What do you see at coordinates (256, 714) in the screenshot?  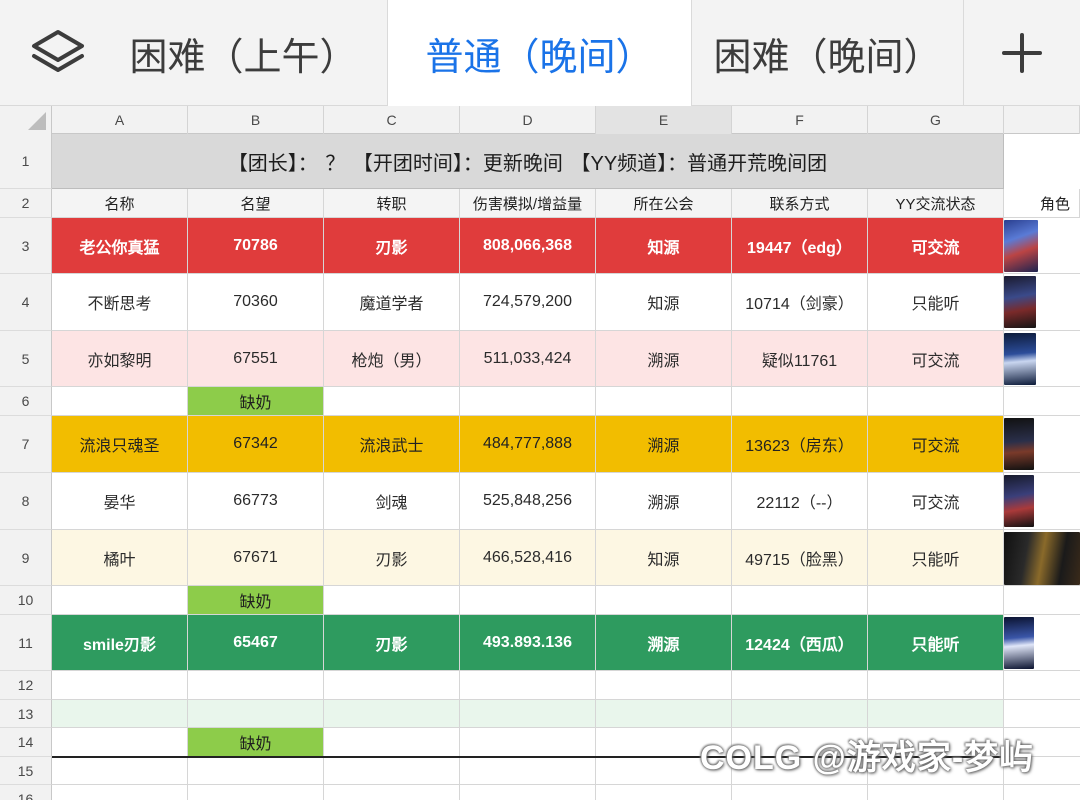 I see `cell-b13` at bounding box center [256, 714].